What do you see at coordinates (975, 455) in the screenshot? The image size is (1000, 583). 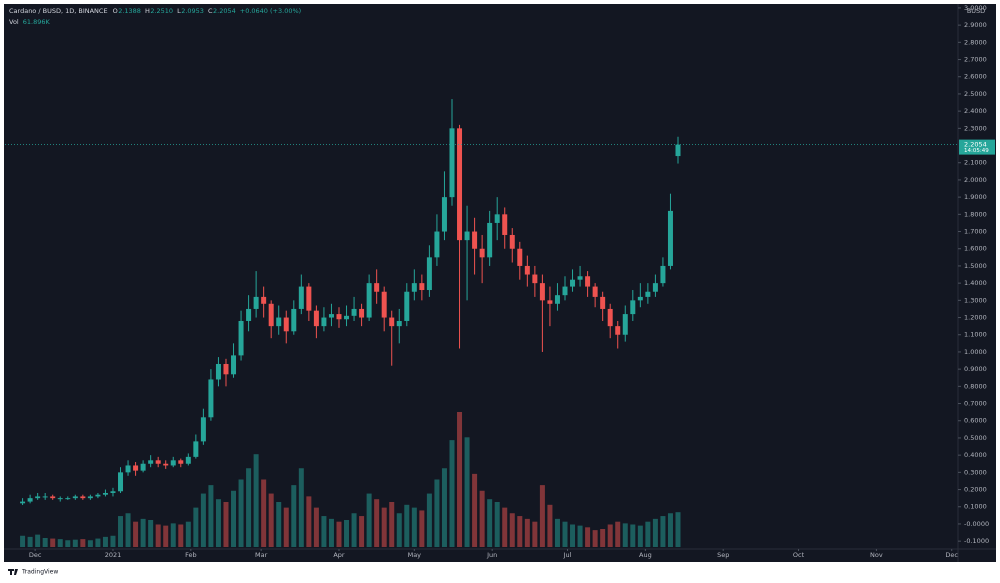 I see `y-tick-label: 0.4000` at bounding box center [975, 455].